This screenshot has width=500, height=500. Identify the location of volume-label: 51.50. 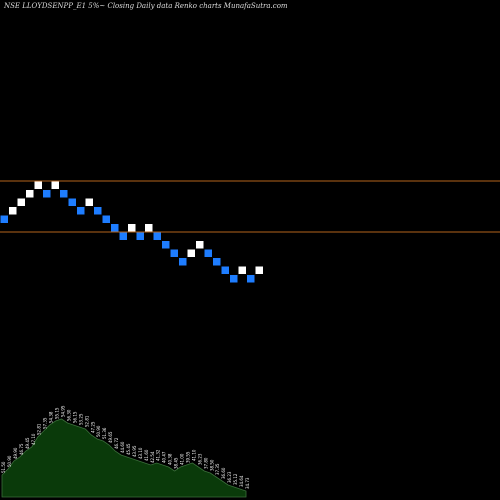
(3, 467).